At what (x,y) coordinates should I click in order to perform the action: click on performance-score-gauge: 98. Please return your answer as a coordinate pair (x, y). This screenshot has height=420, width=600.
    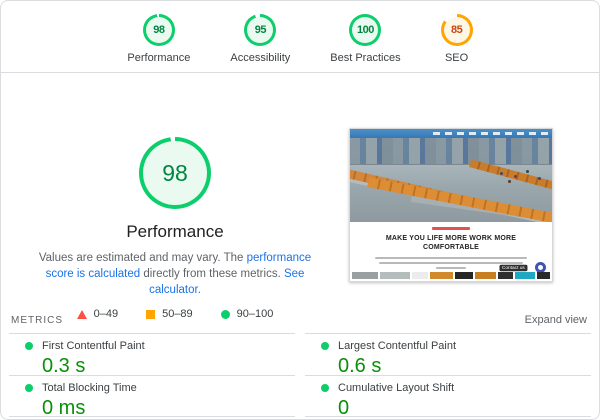
    Looking at the image, I should click on (158, 30).